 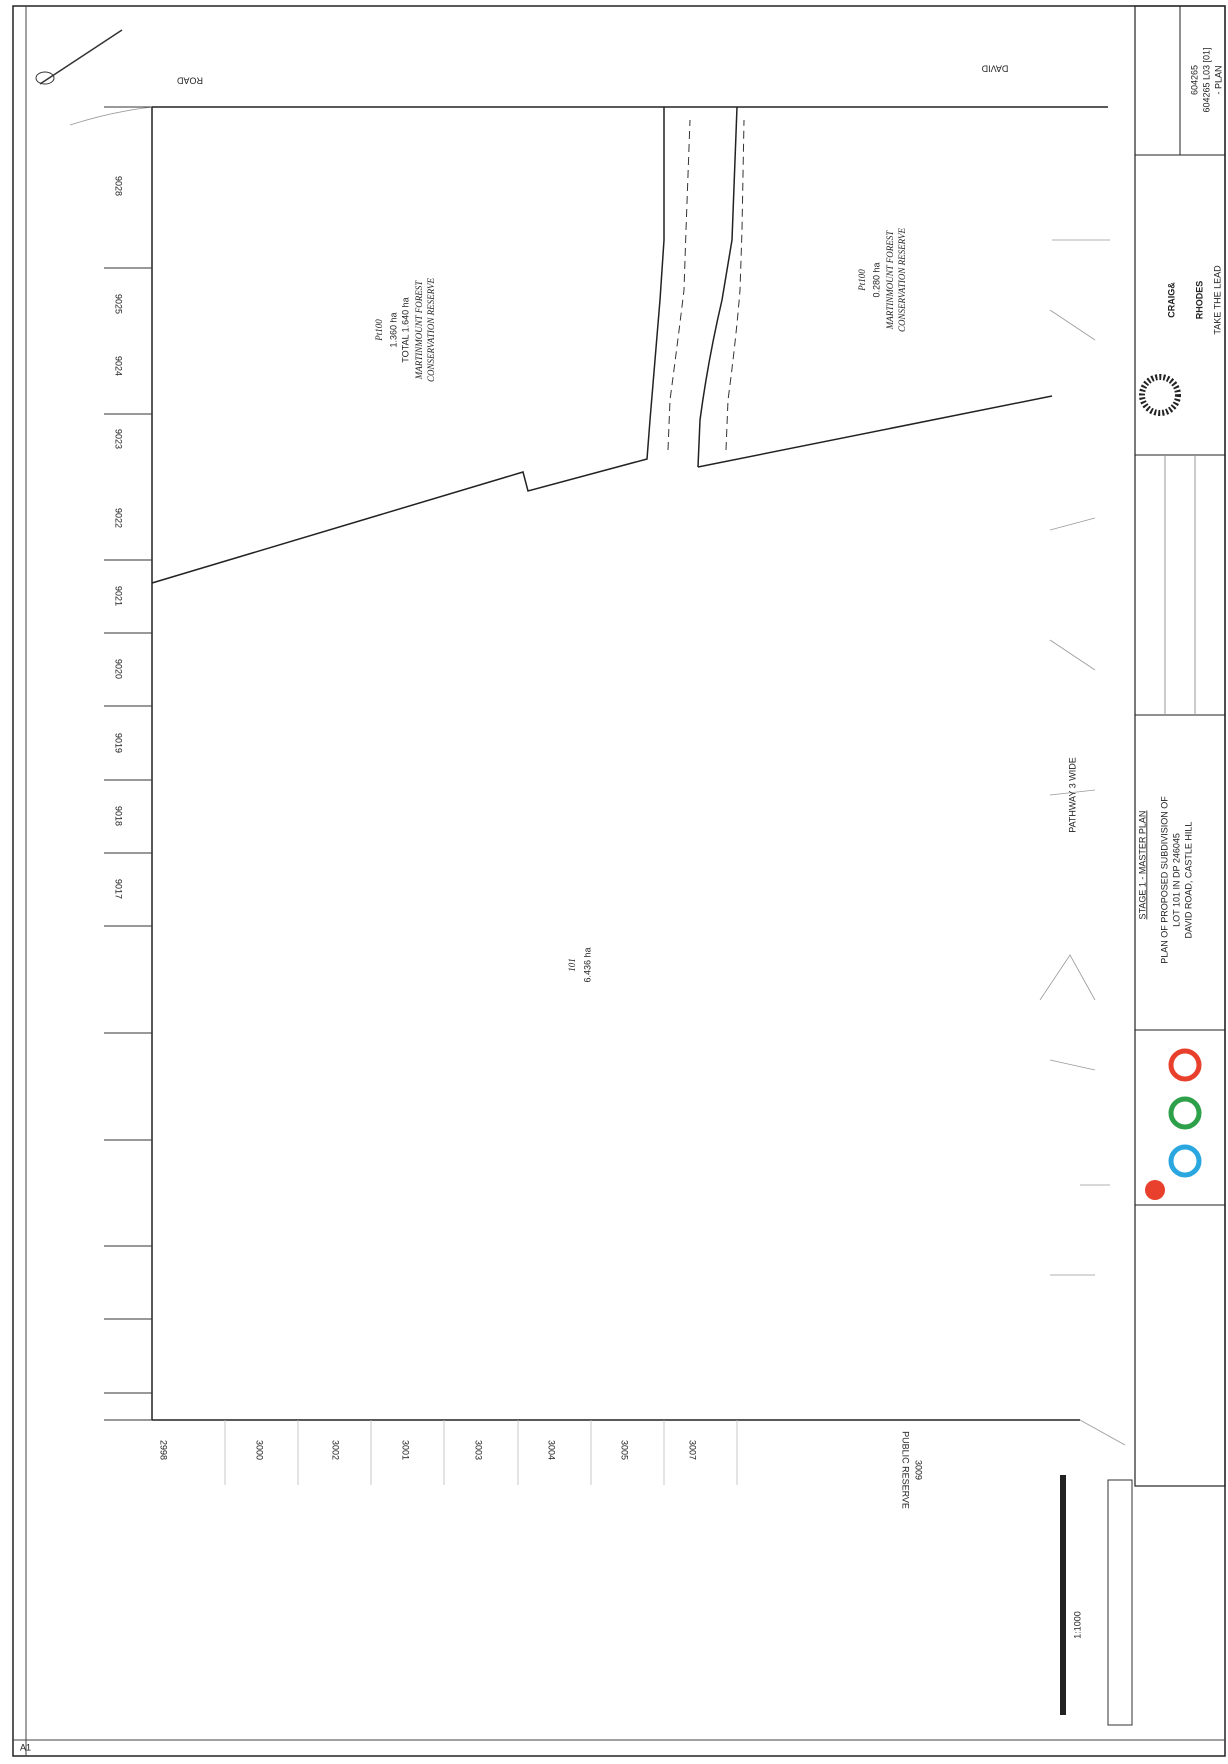 What do you see at coordinates (579, 964) in the screenshot?
I see `main-lot-label: 101 6.436 ha` at bounding box center [579, 964].